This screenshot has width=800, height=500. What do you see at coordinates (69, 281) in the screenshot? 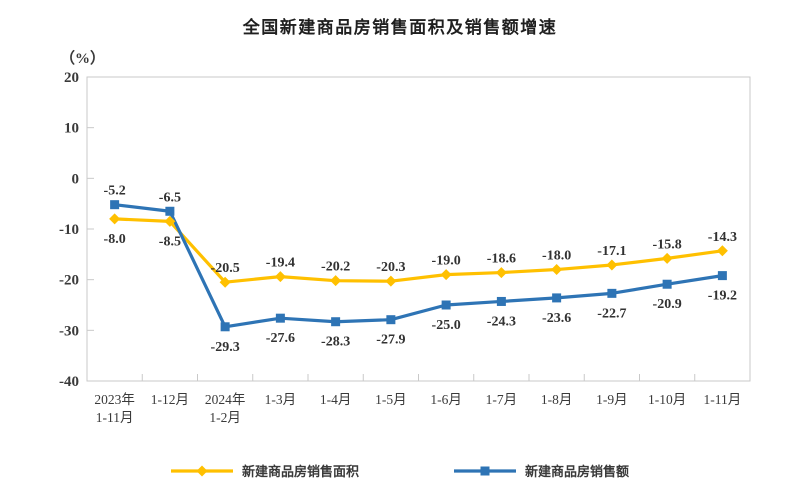
I see `y-tick-label: -20` at bounding box center [69, 281].